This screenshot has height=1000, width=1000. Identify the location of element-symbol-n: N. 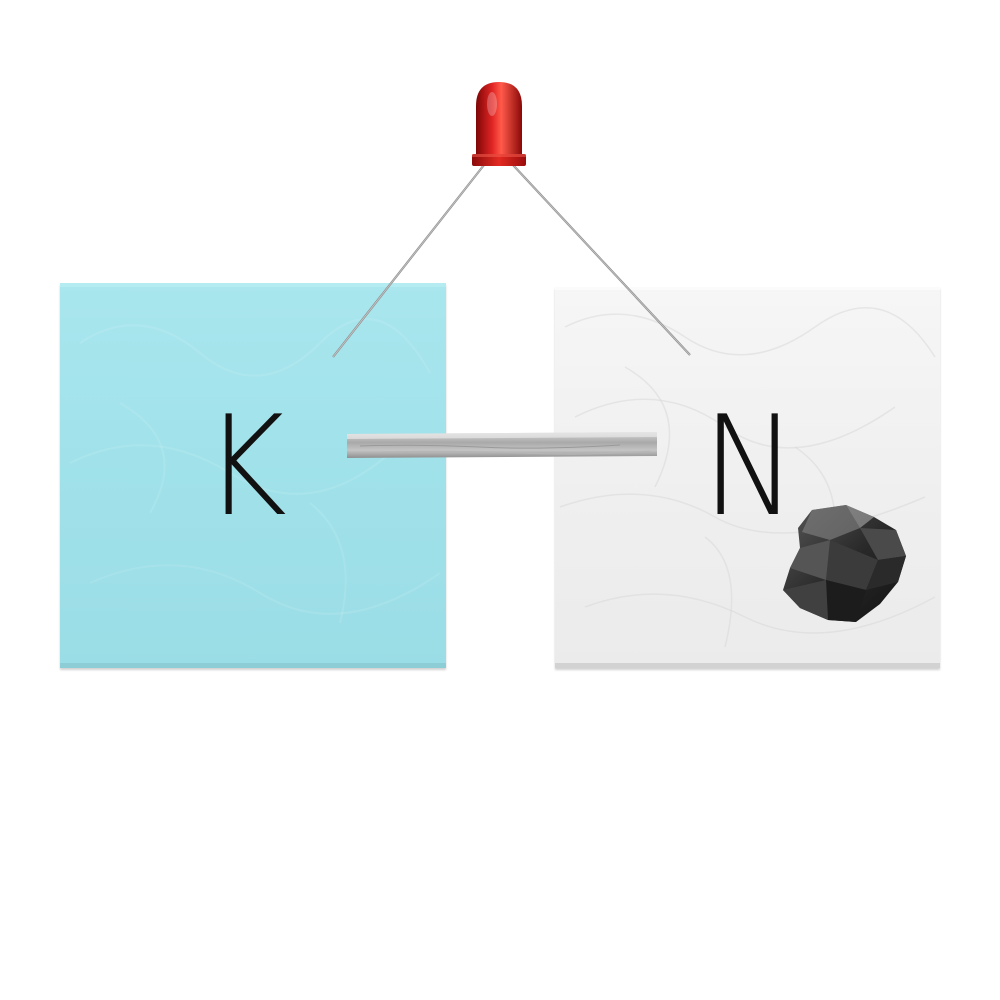
(750, 466).